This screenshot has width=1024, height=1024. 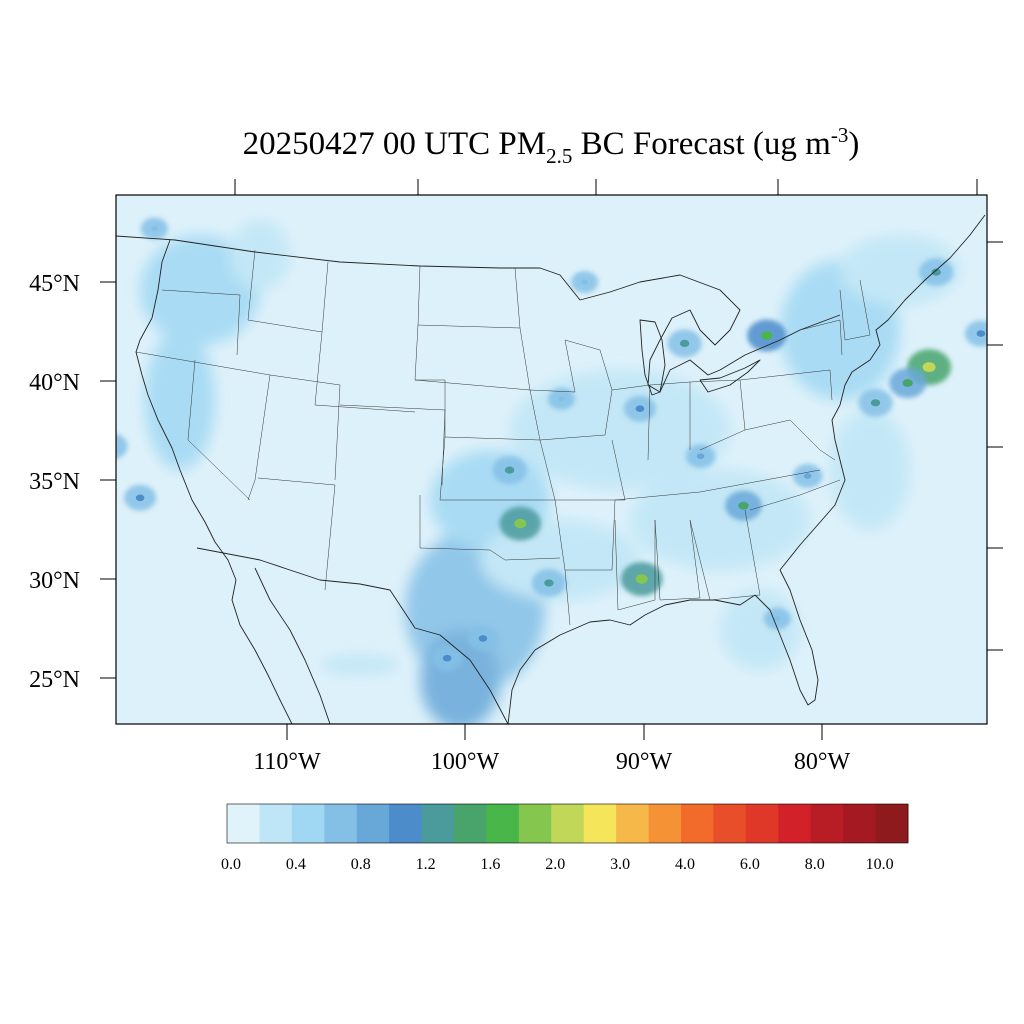 I want to click on hotspot-mexico-coahuila, so click(x=447, y=658).